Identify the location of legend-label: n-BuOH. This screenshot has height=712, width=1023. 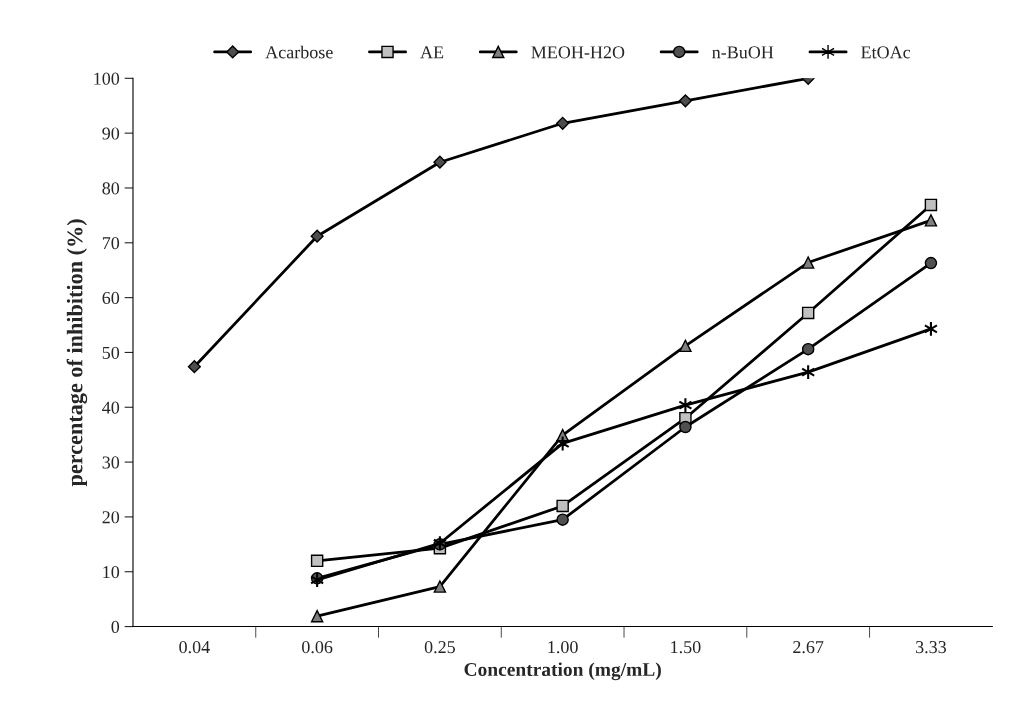
(743, 52).